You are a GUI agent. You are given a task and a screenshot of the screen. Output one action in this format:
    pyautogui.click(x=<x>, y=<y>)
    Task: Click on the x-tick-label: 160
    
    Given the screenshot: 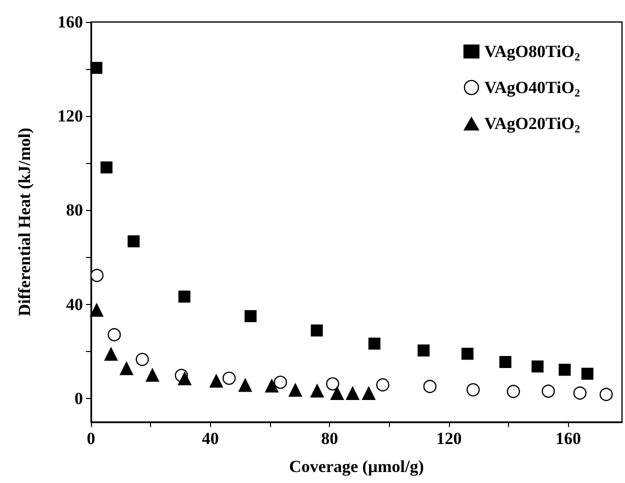 What is the action you would take?
    pyautogui.click(x=569, y=438)
    